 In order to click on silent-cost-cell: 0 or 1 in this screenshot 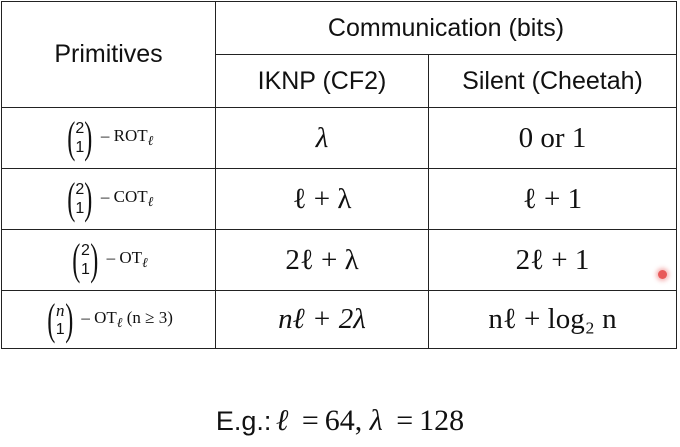, I will do `click(552, 138)`.